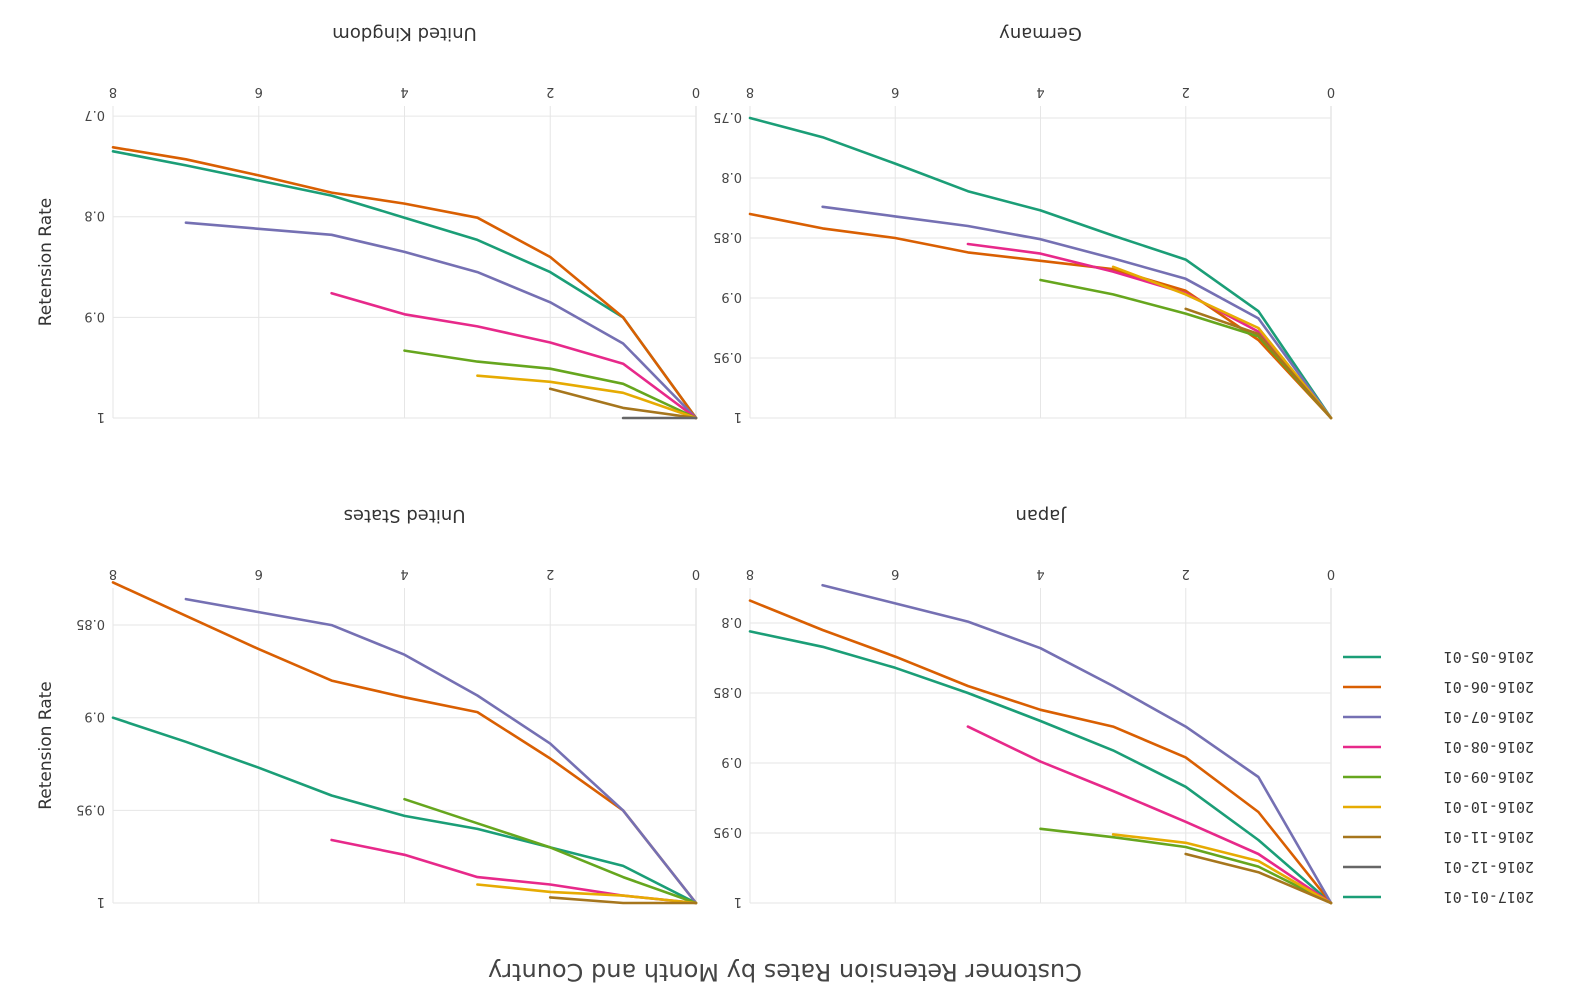  I want to click on legend-label: 2016-09-01, so click(1489, 777).